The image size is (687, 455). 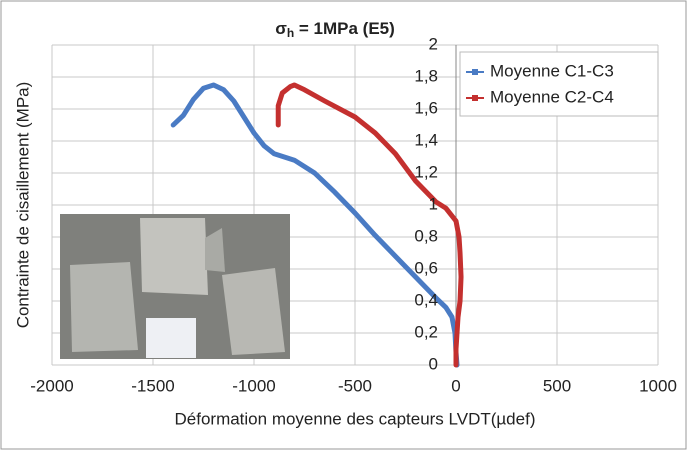 What do you see at coordinates (426, 75) in the screenshot?
I see `y-tick-label: 1,8` at bounding box center [426, 75].